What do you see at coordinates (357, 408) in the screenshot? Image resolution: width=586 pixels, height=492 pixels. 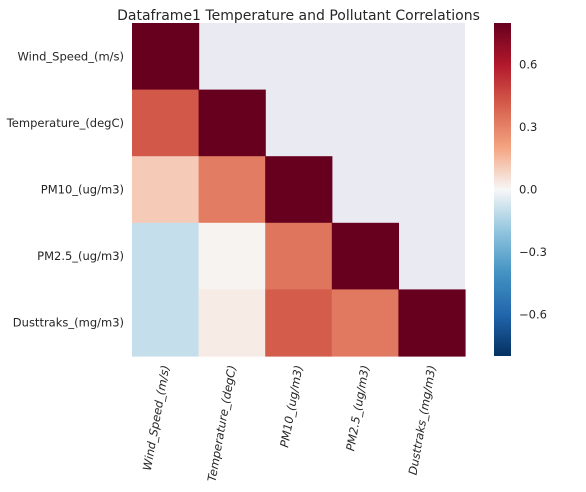 I see `column-tick-label: PM2.5_(ug/m3)` at bounding box center [357, 408].